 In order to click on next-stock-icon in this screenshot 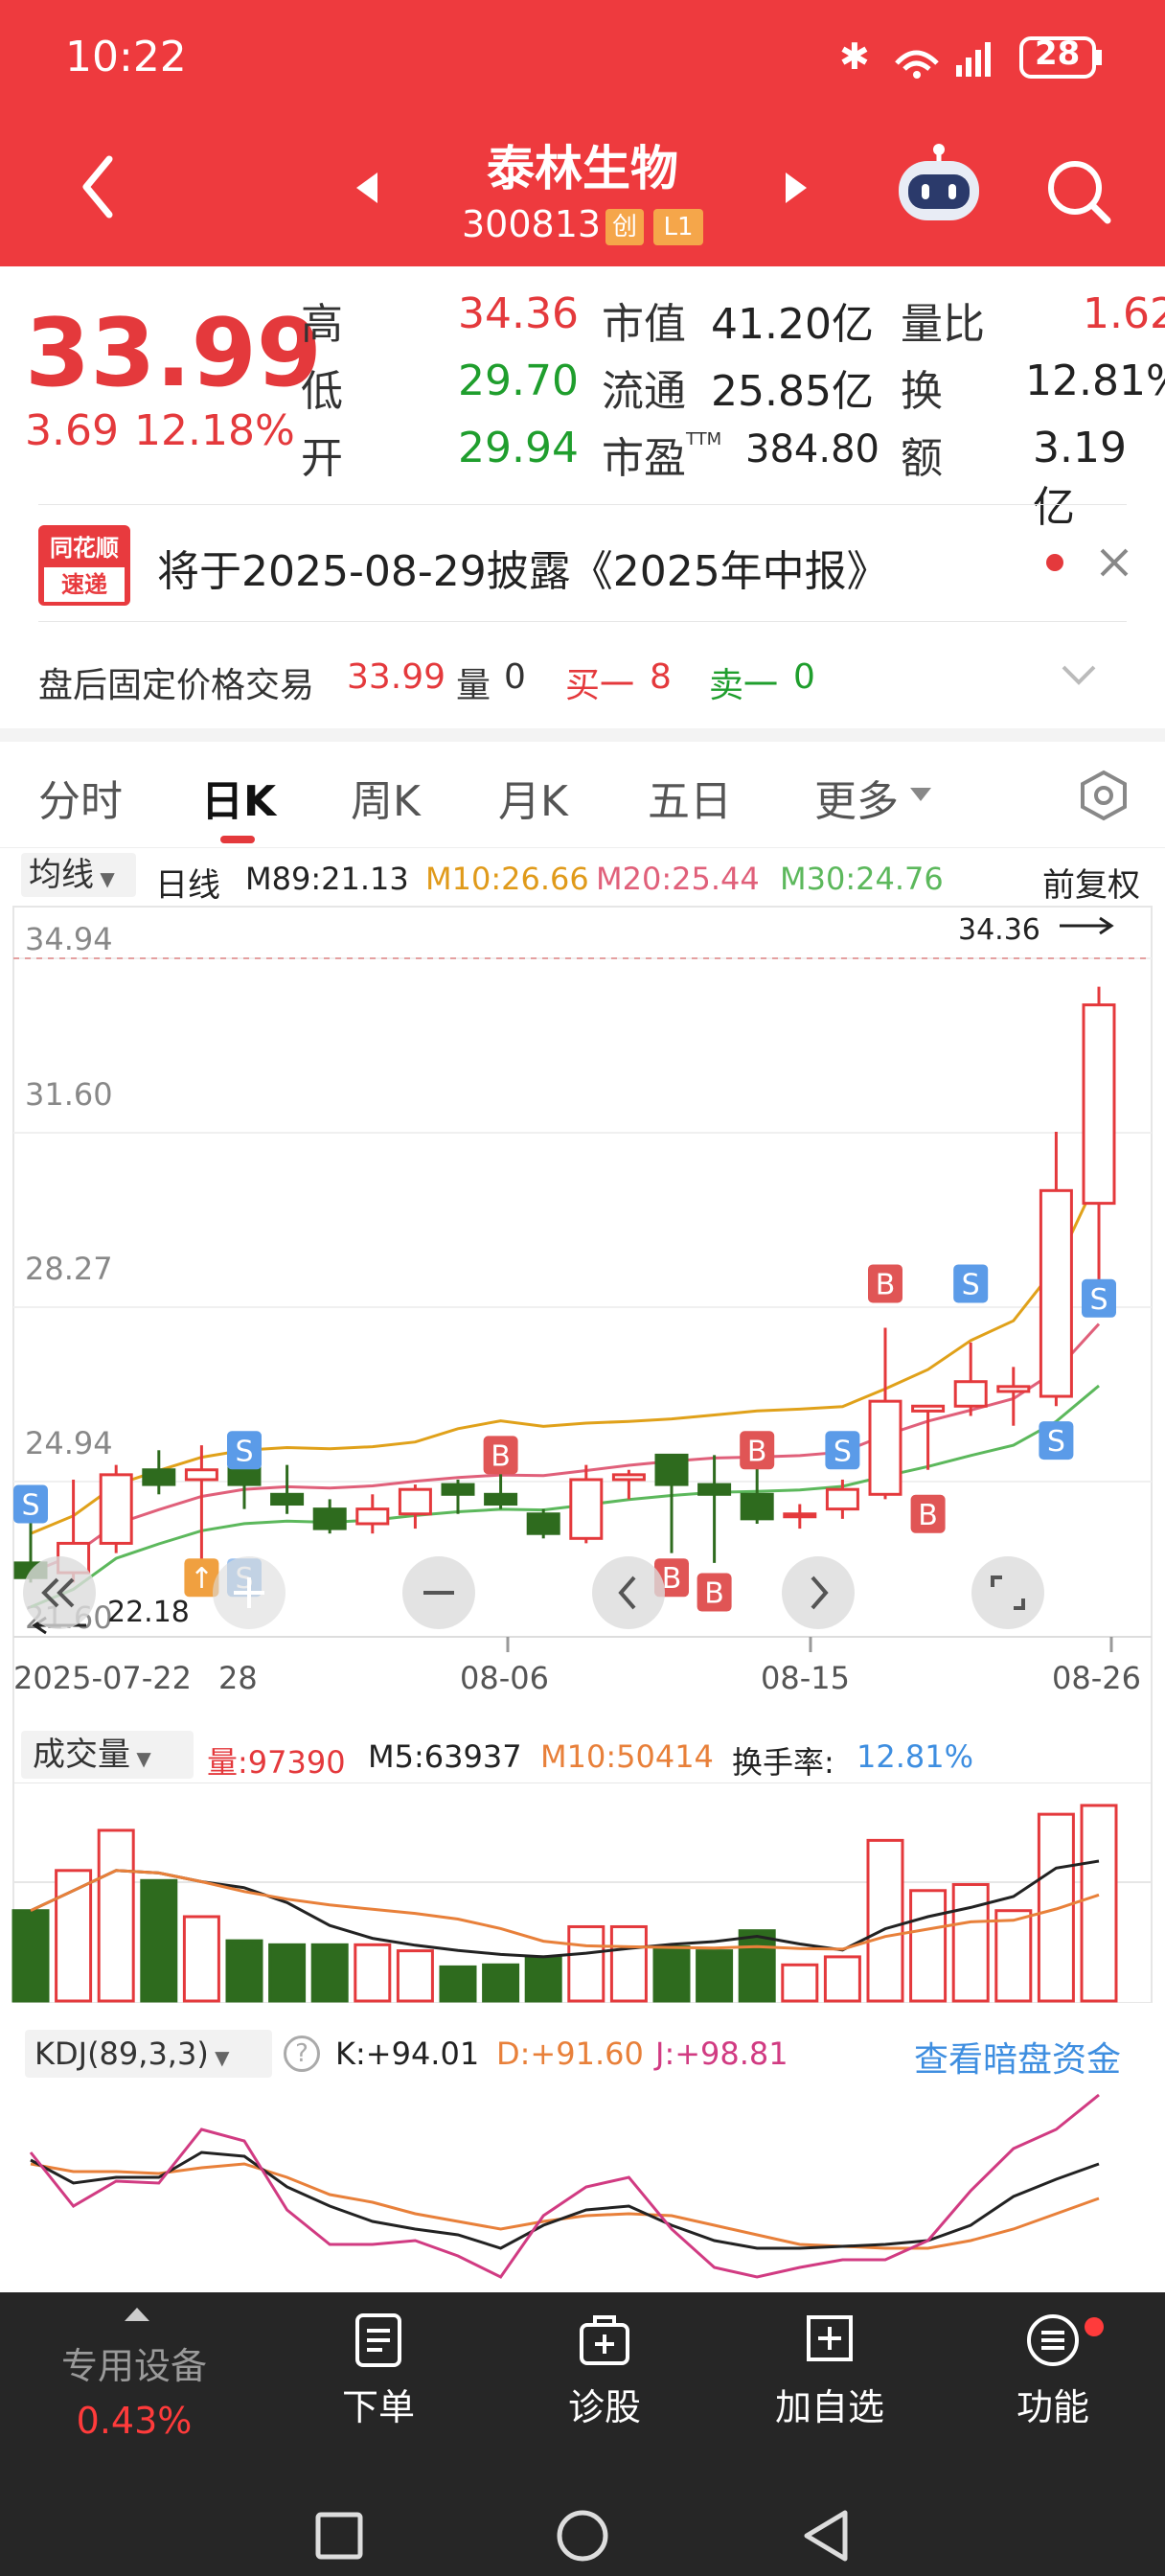, I will do `click(797, 190)`.